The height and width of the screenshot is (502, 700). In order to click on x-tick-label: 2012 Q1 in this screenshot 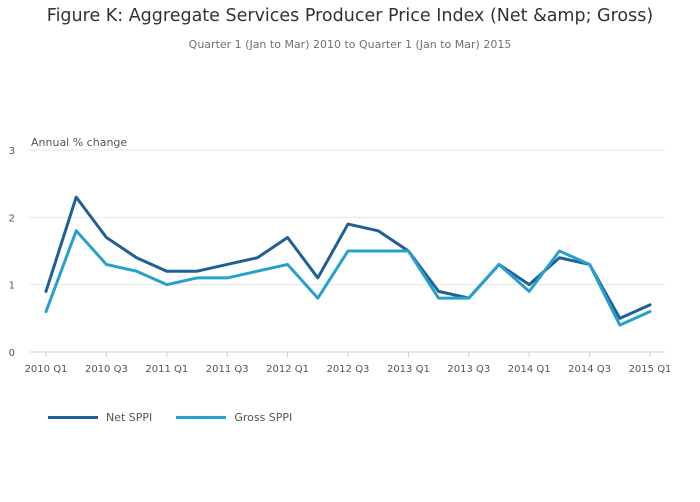, I will do `click(287, 369)`.